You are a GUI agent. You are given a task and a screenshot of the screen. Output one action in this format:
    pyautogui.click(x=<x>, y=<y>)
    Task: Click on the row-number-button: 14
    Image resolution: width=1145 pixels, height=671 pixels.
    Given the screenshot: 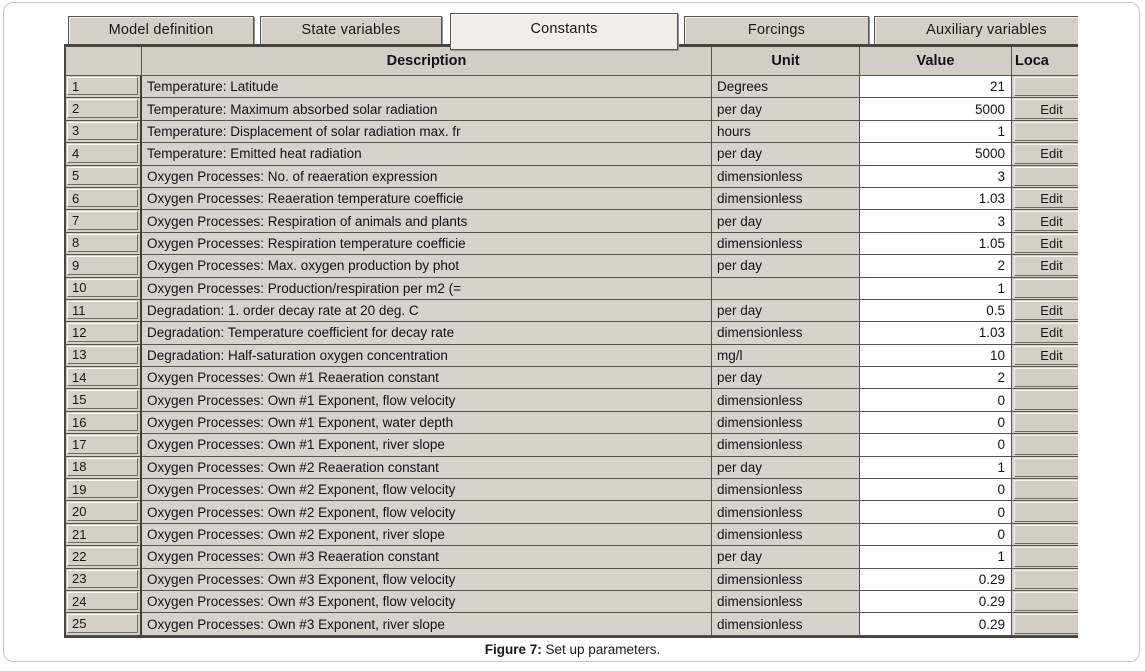 What is the action you would take?
    pyautogui.click(x=102, y=377)
    